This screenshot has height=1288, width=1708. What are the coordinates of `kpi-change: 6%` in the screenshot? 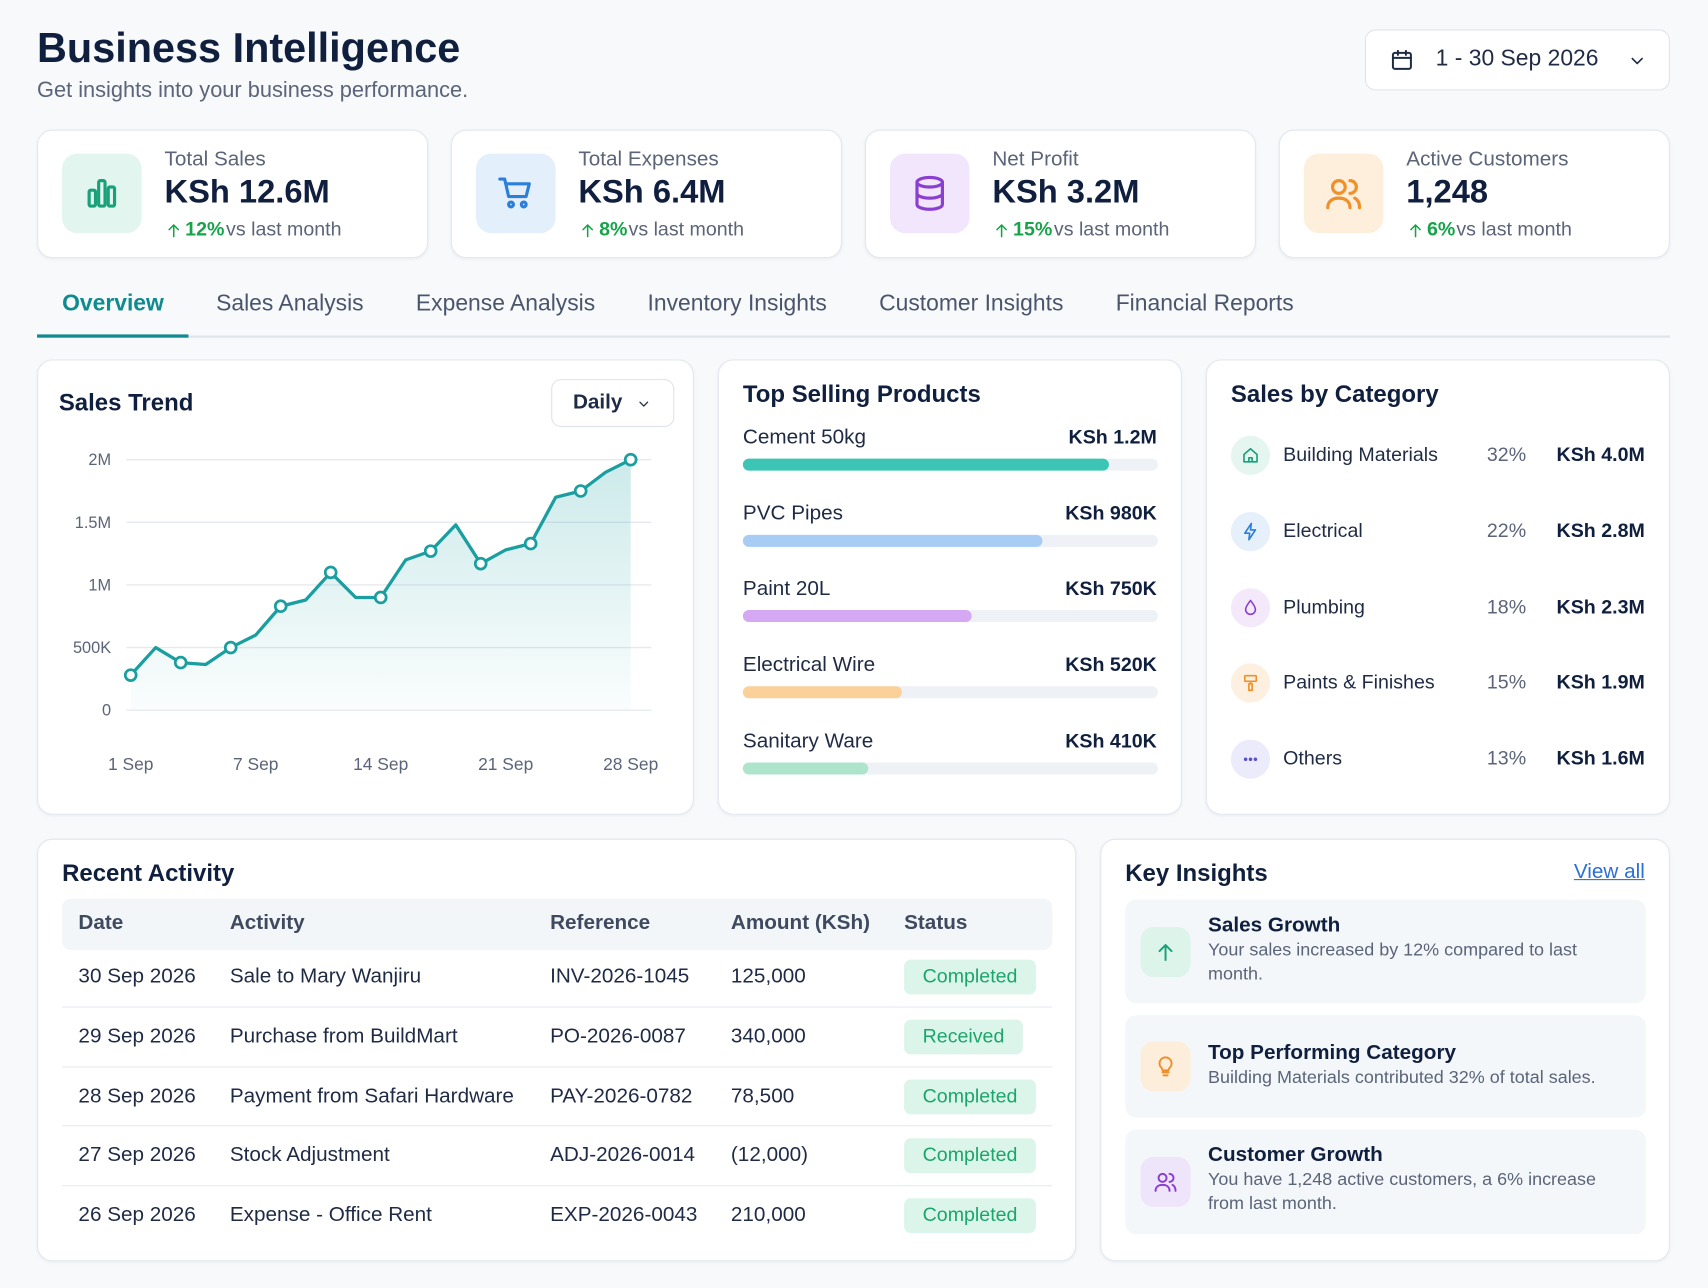 It's located at (1441, 228).